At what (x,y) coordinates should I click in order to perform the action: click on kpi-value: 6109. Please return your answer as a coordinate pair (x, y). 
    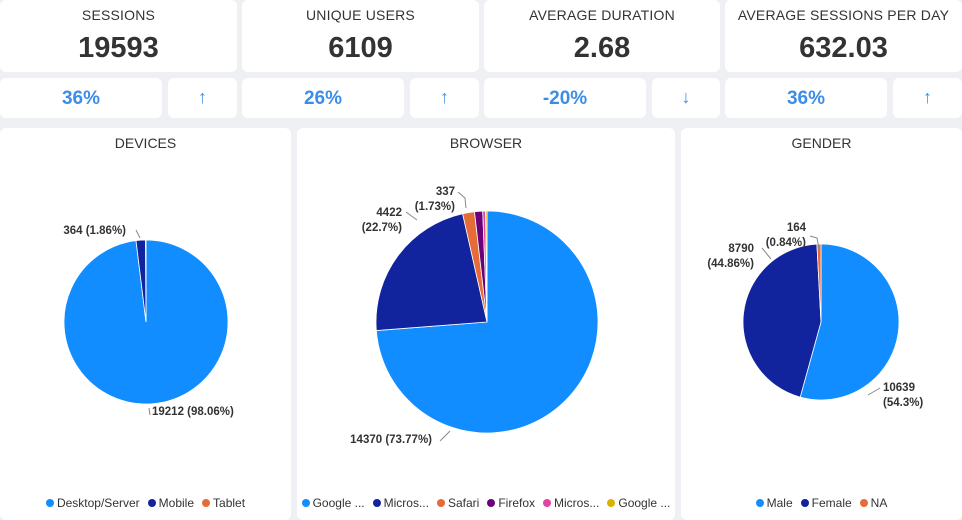
    Looking at the image, I should click on (360, 48).